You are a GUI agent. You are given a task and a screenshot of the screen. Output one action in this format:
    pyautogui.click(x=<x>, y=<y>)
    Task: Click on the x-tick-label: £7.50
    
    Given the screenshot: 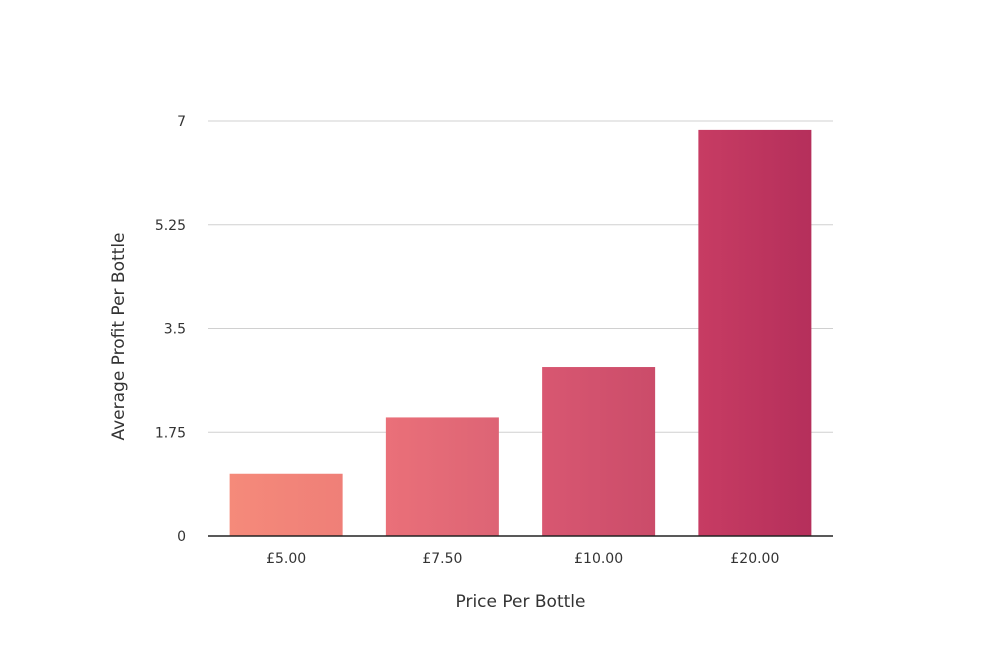 What is the action you would take?
    pyautogui.click(x=442, y=559)
    